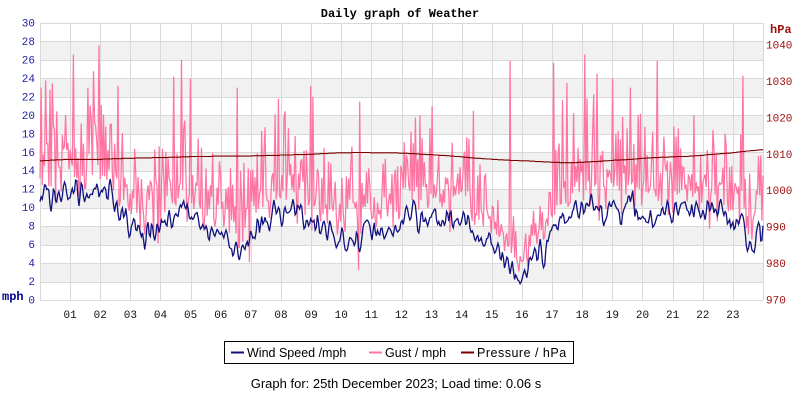 The height and width of the screenshot is (405, 800). Describe the element at coordinates (190, 316) in the screenshot. I see `svg-text: 05` at that location.